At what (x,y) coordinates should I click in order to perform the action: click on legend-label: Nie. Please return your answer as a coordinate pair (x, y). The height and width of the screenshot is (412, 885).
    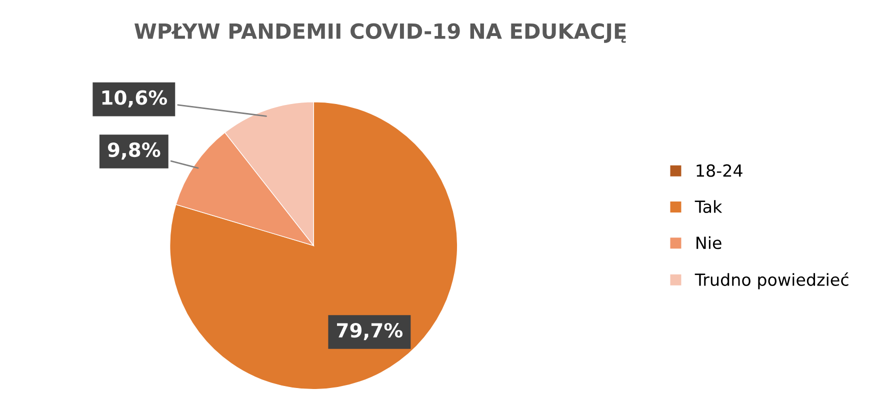
    Looking at the image, I should click on (709, 243).